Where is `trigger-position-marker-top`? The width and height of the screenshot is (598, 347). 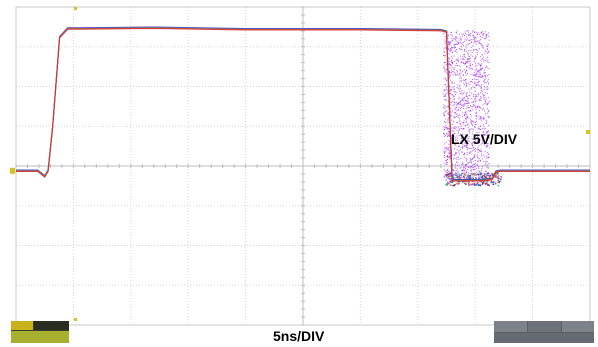
trigger-position-marker-top is located at coordinates (75, 8).